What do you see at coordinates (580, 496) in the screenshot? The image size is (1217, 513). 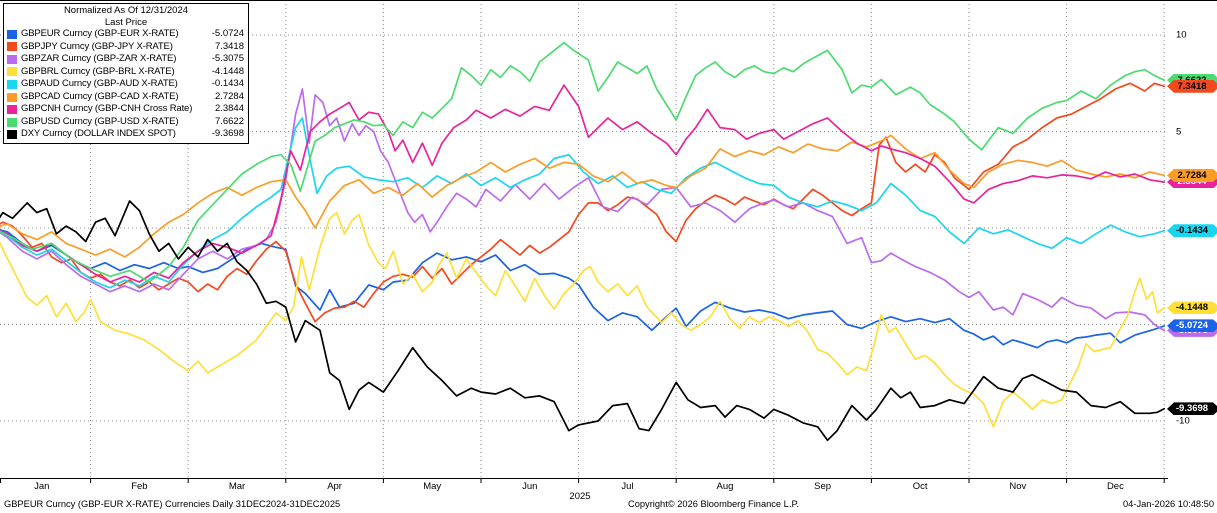 I see `x-axis-year-label: 2025` at bounding box center [580, 496].